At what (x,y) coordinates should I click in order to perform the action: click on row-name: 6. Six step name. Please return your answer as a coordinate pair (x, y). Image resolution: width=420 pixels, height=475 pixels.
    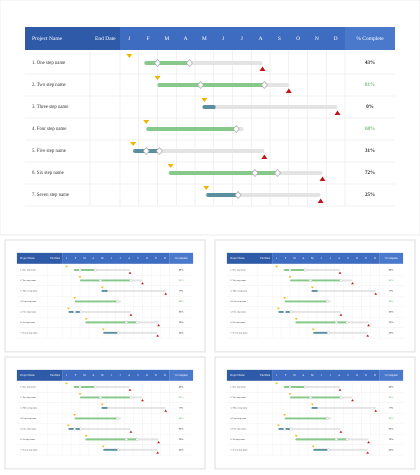
    Looking at the image, I should click on (237, 440).